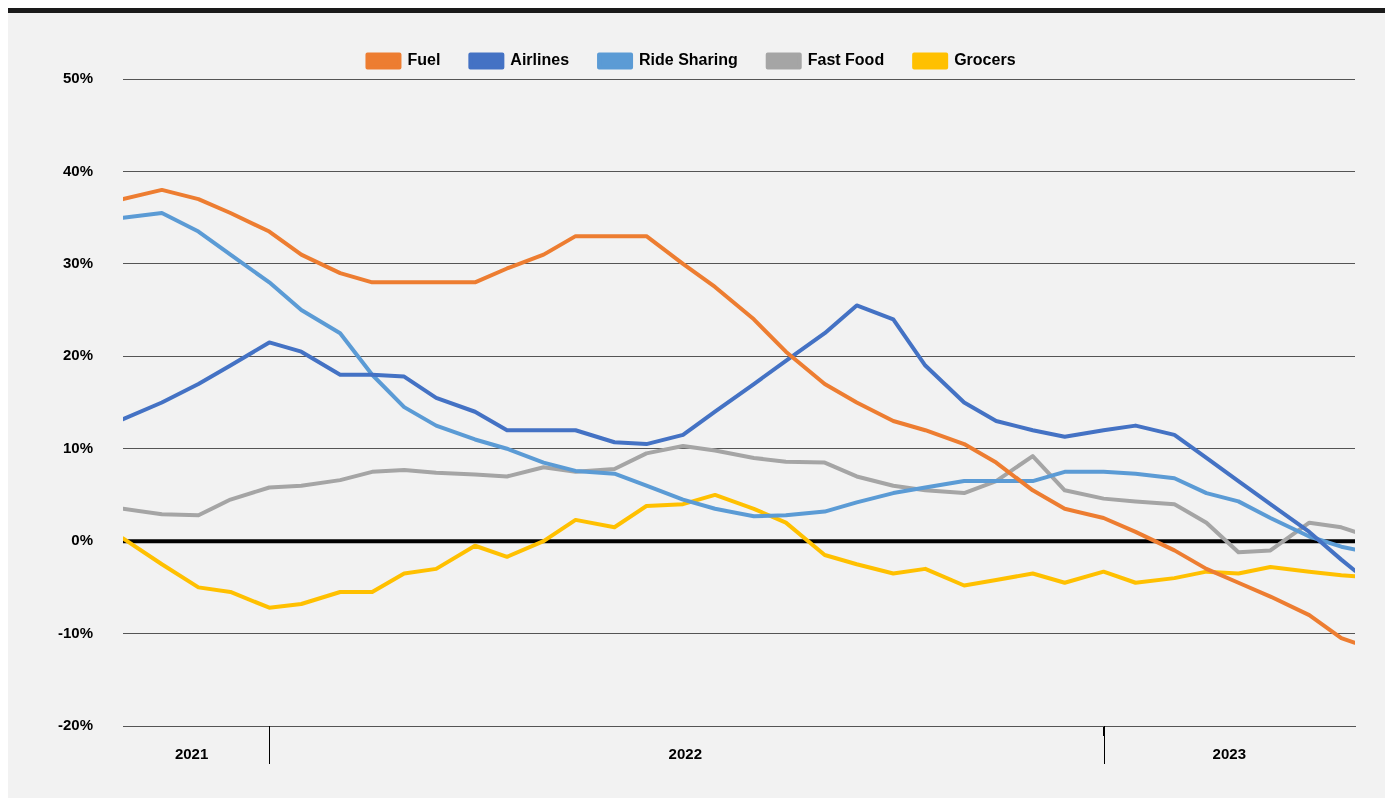  What do you see at coordinates (191, 754) in the screenshot?
I see `x-tick-label: 2021` at bounding box center [191, 754].